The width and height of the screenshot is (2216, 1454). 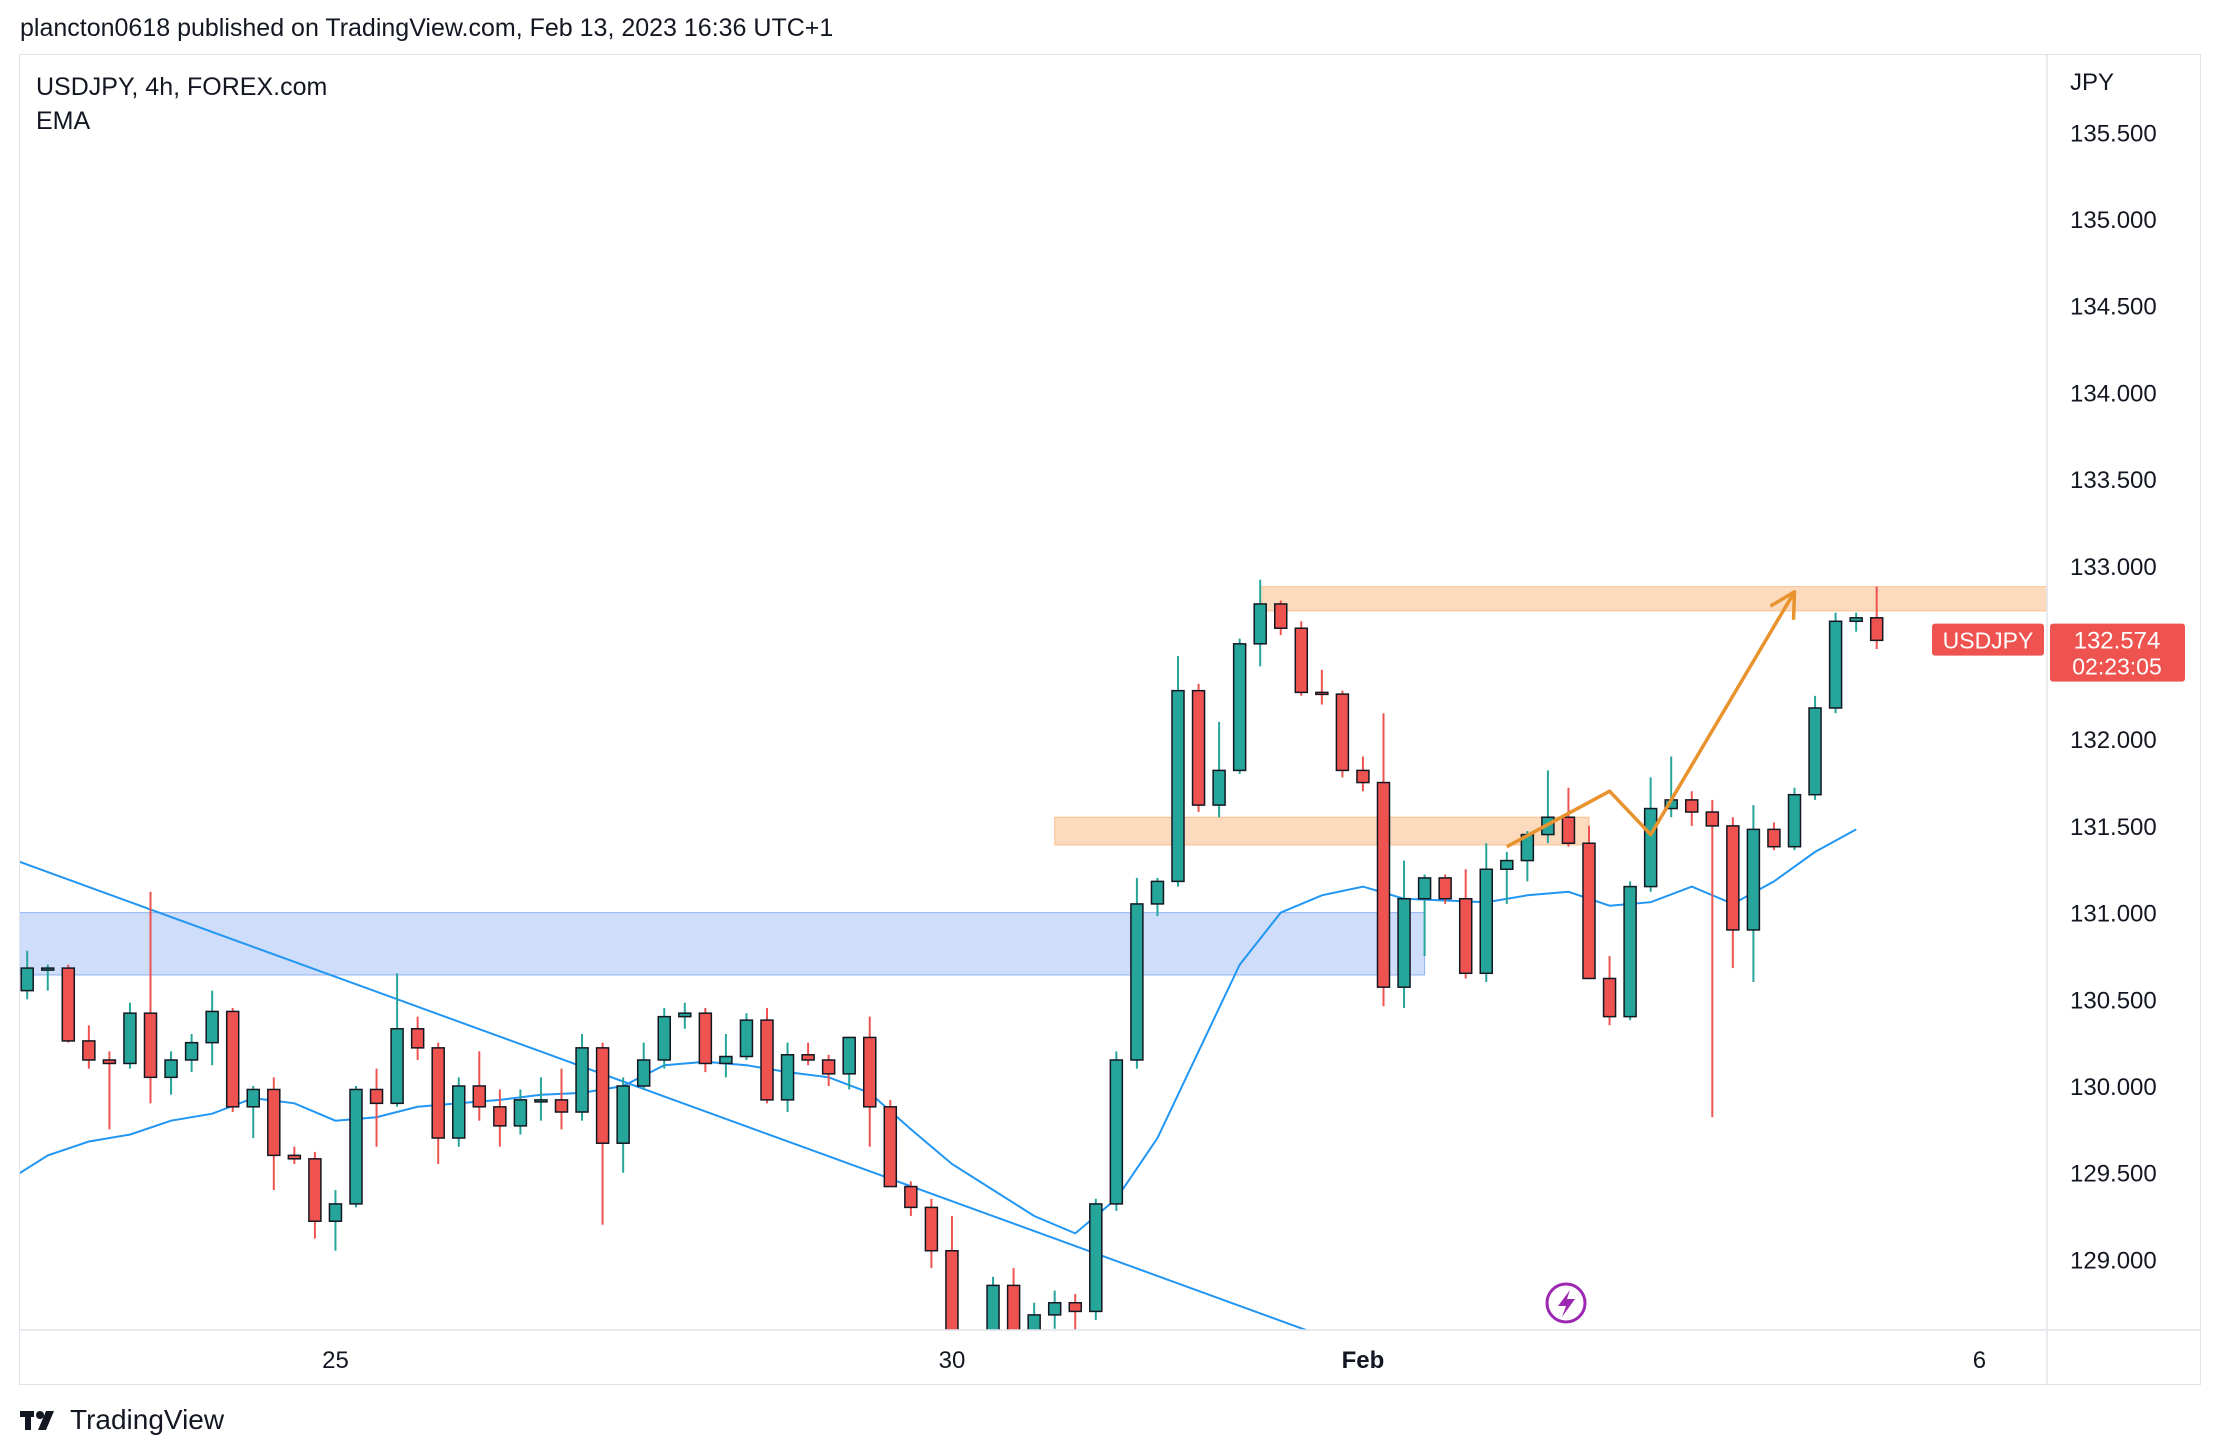 I want to click on symbol-line: USDJPY, 4h, FOREX.com, so click(x=182, y=87).